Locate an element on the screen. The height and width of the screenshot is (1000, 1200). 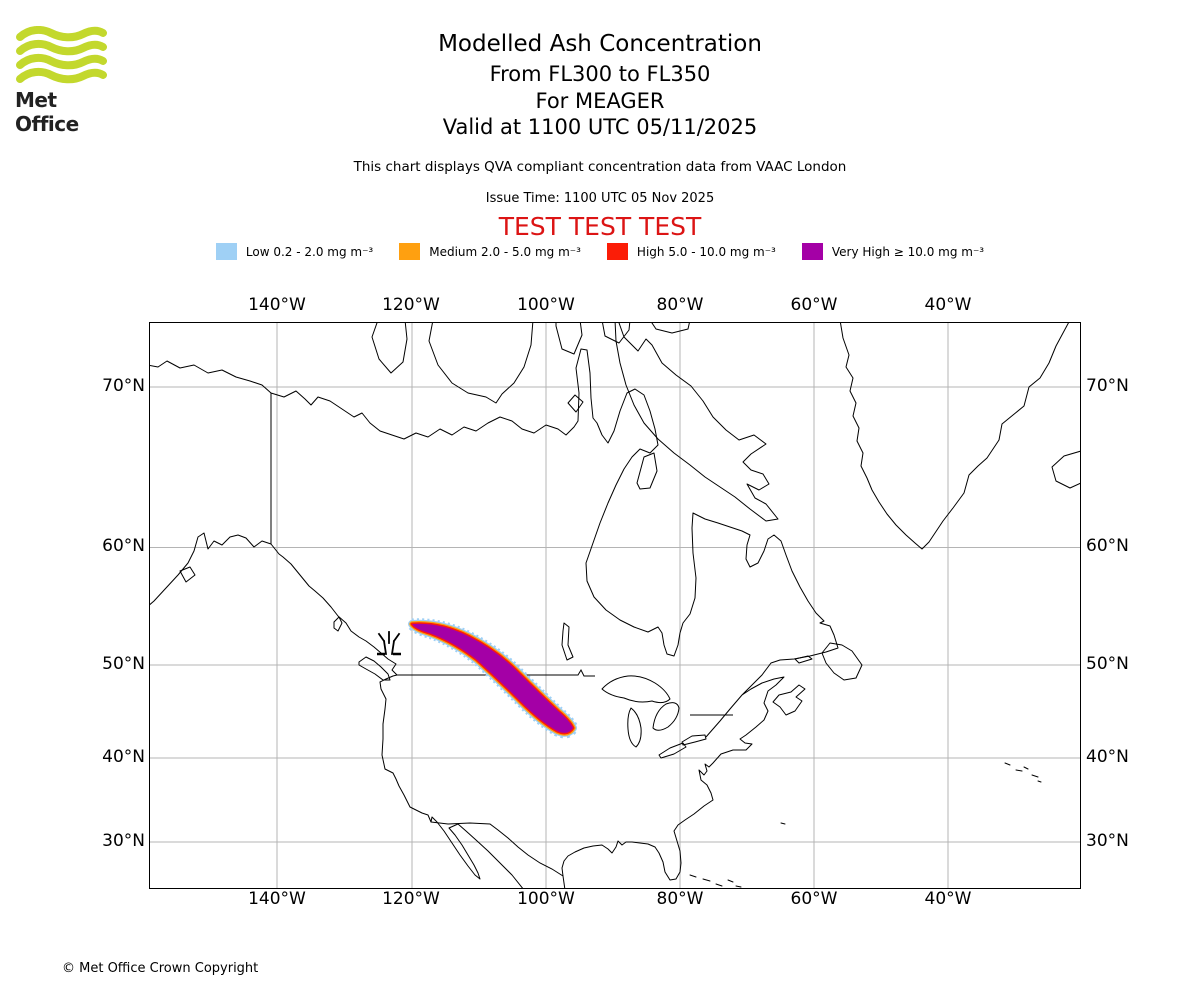
met-office-logo: Met Office is located at coordinates (62, 81).